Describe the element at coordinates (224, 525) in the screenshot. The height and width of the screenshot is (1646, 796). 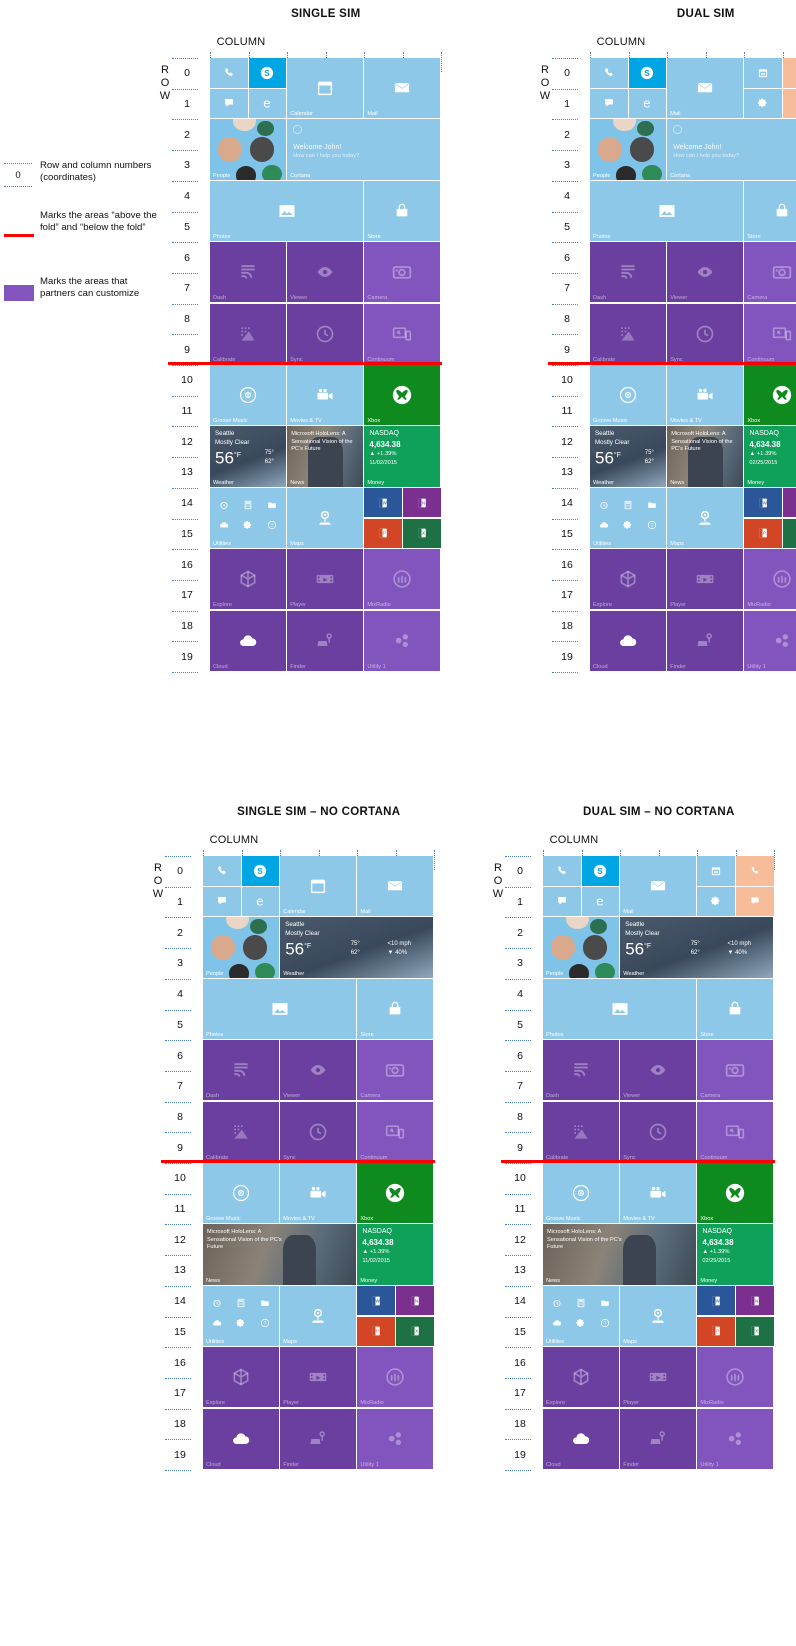
I see `cloud-icon` at that location.